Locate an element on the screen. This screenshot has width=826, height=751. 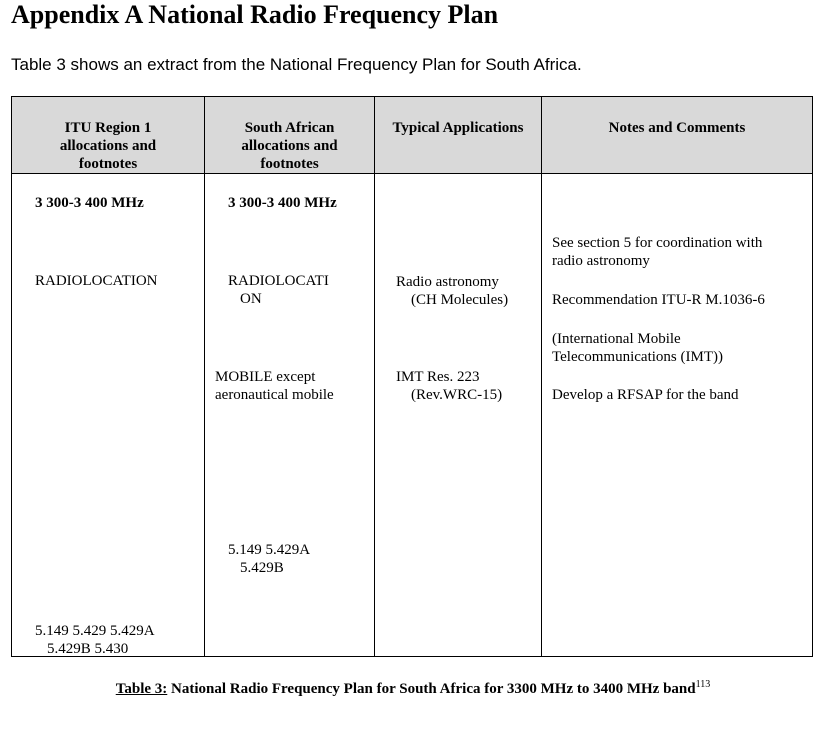
note-recommendation: Recommendation ITU-R M.1036-6 is located at coordinates (658, 300).